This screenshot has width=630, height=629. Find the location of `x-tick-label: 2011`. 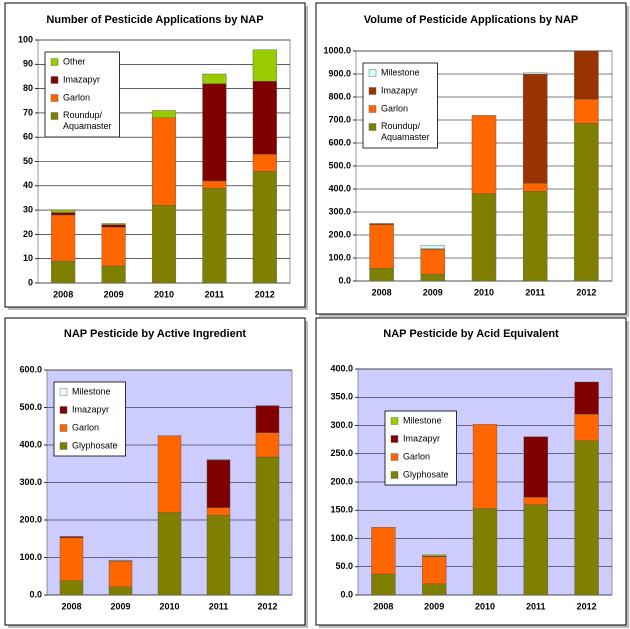

x-tick-label: 2011 is located at coordinates (215, 294).